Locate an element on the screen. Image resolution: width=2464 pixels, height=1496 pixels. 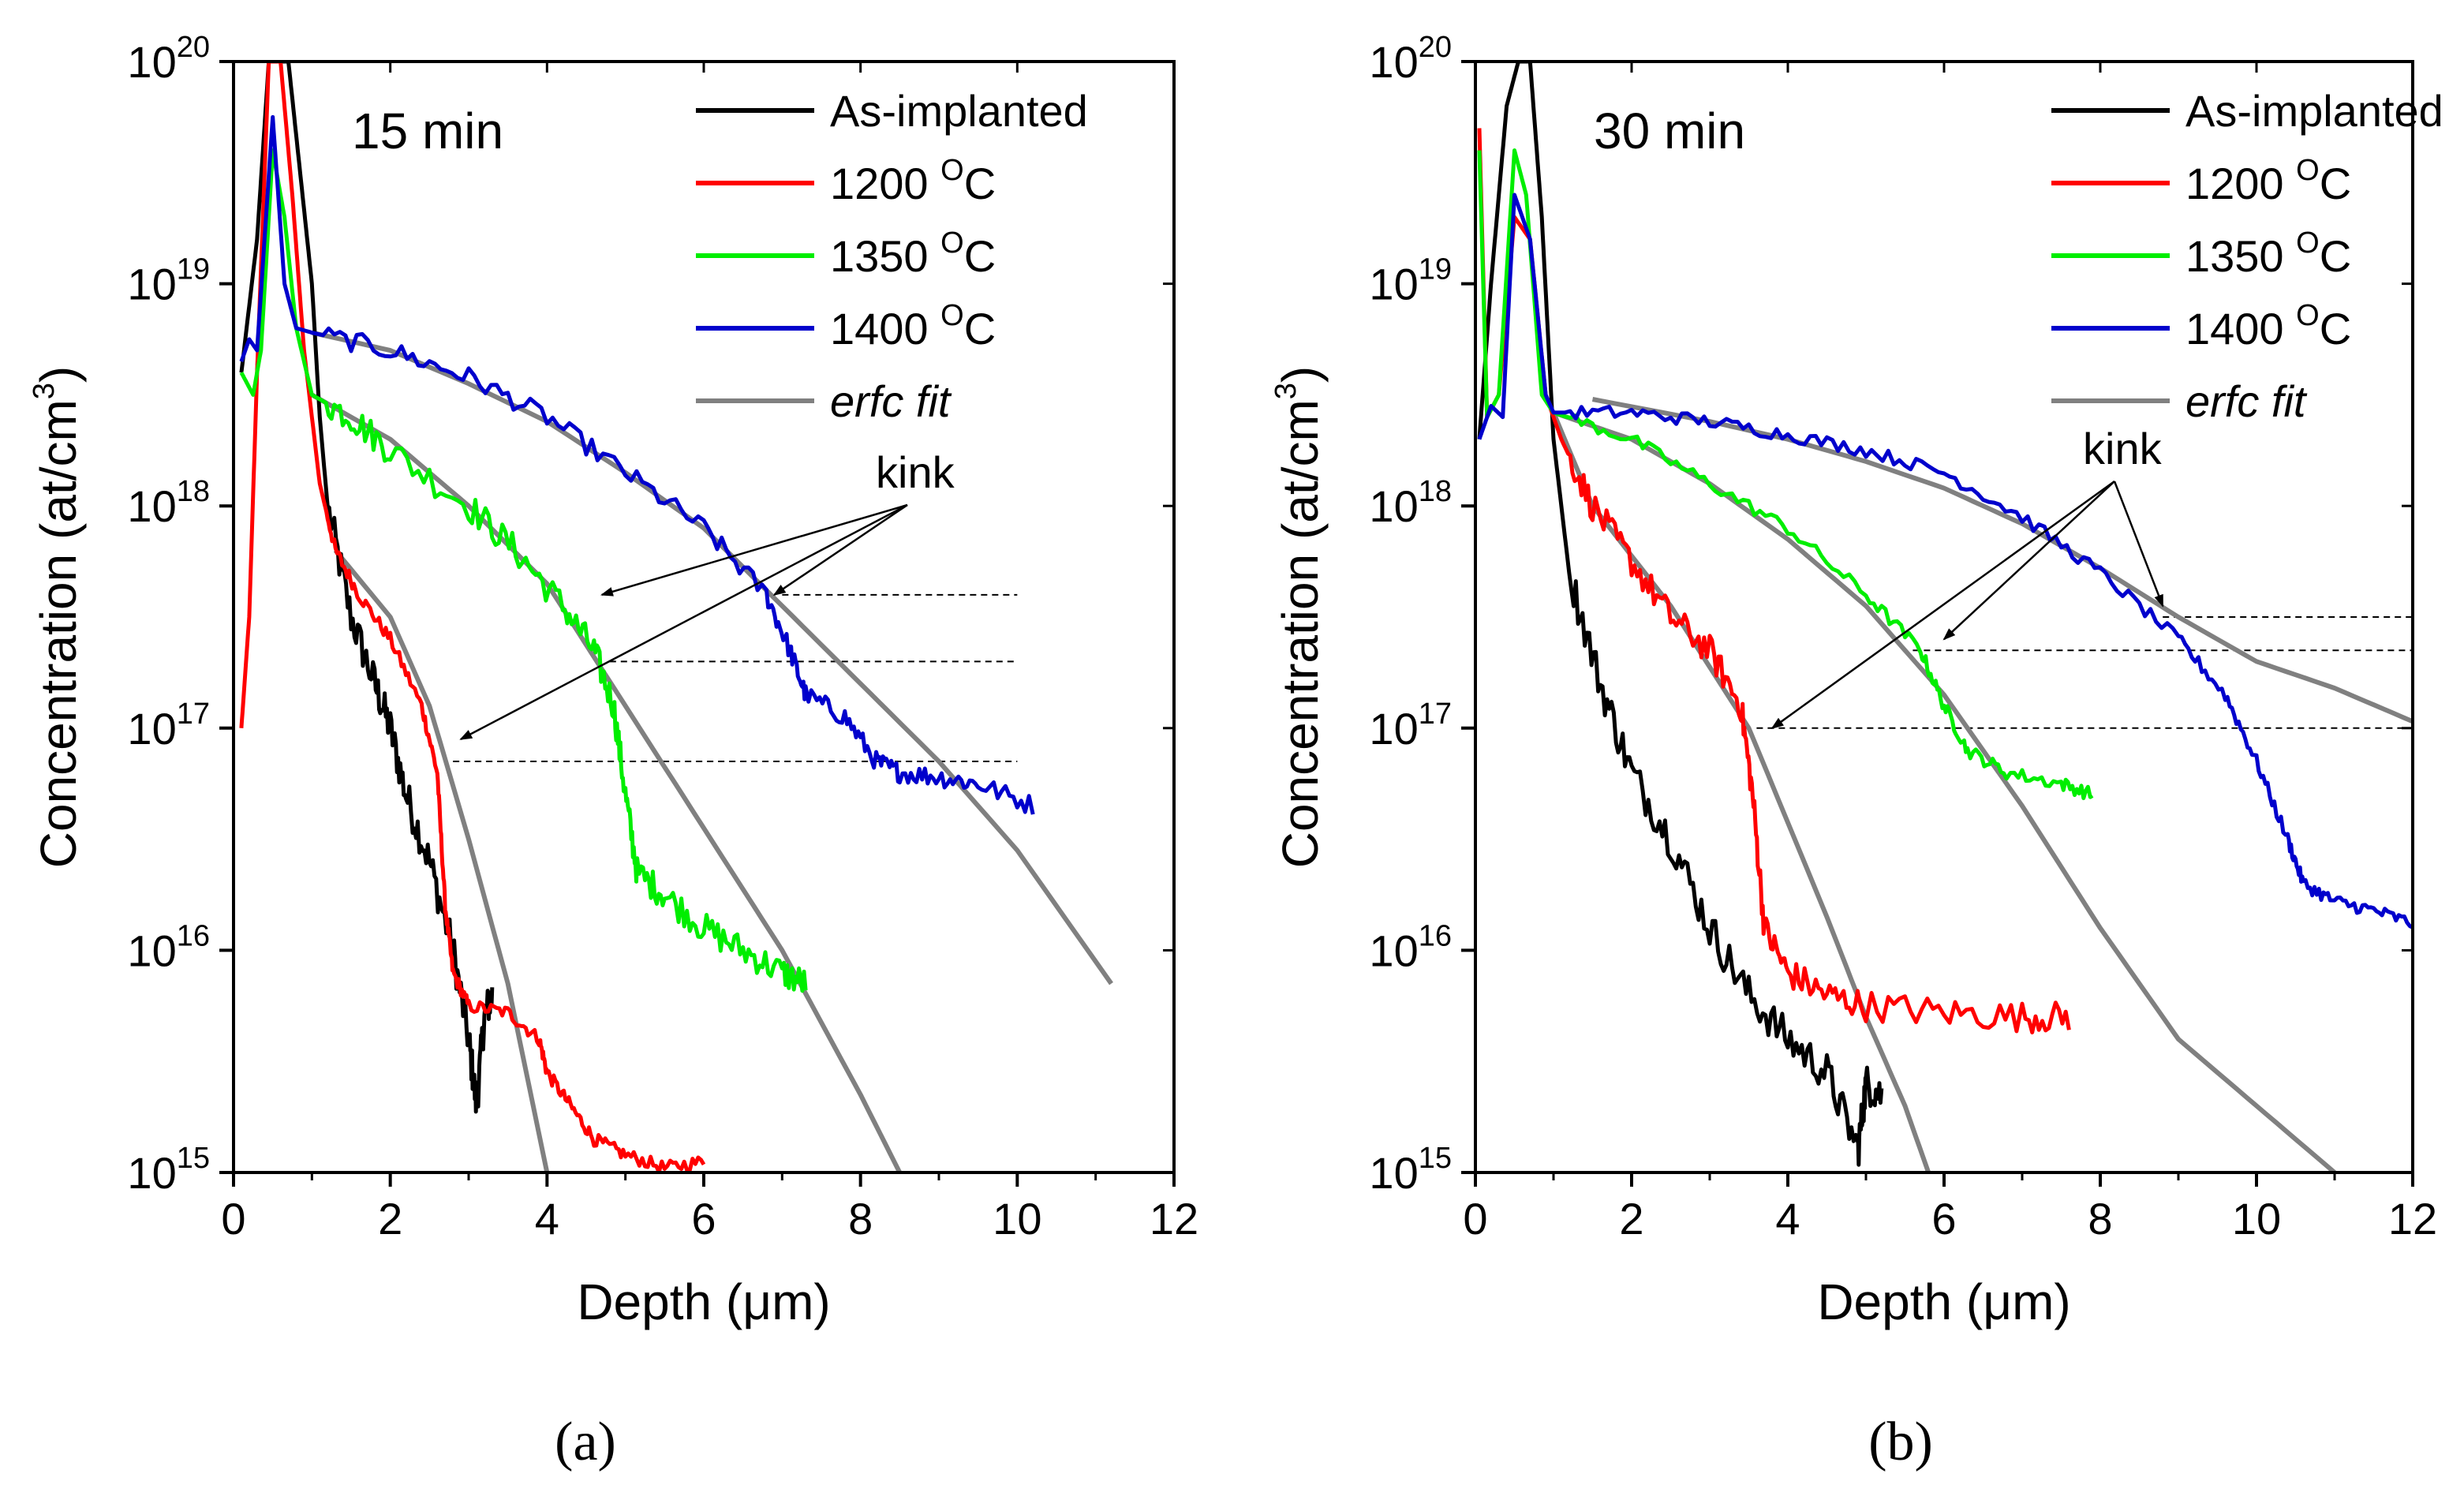
panel-caption: (b) is located at coordinates (1900, 1442).